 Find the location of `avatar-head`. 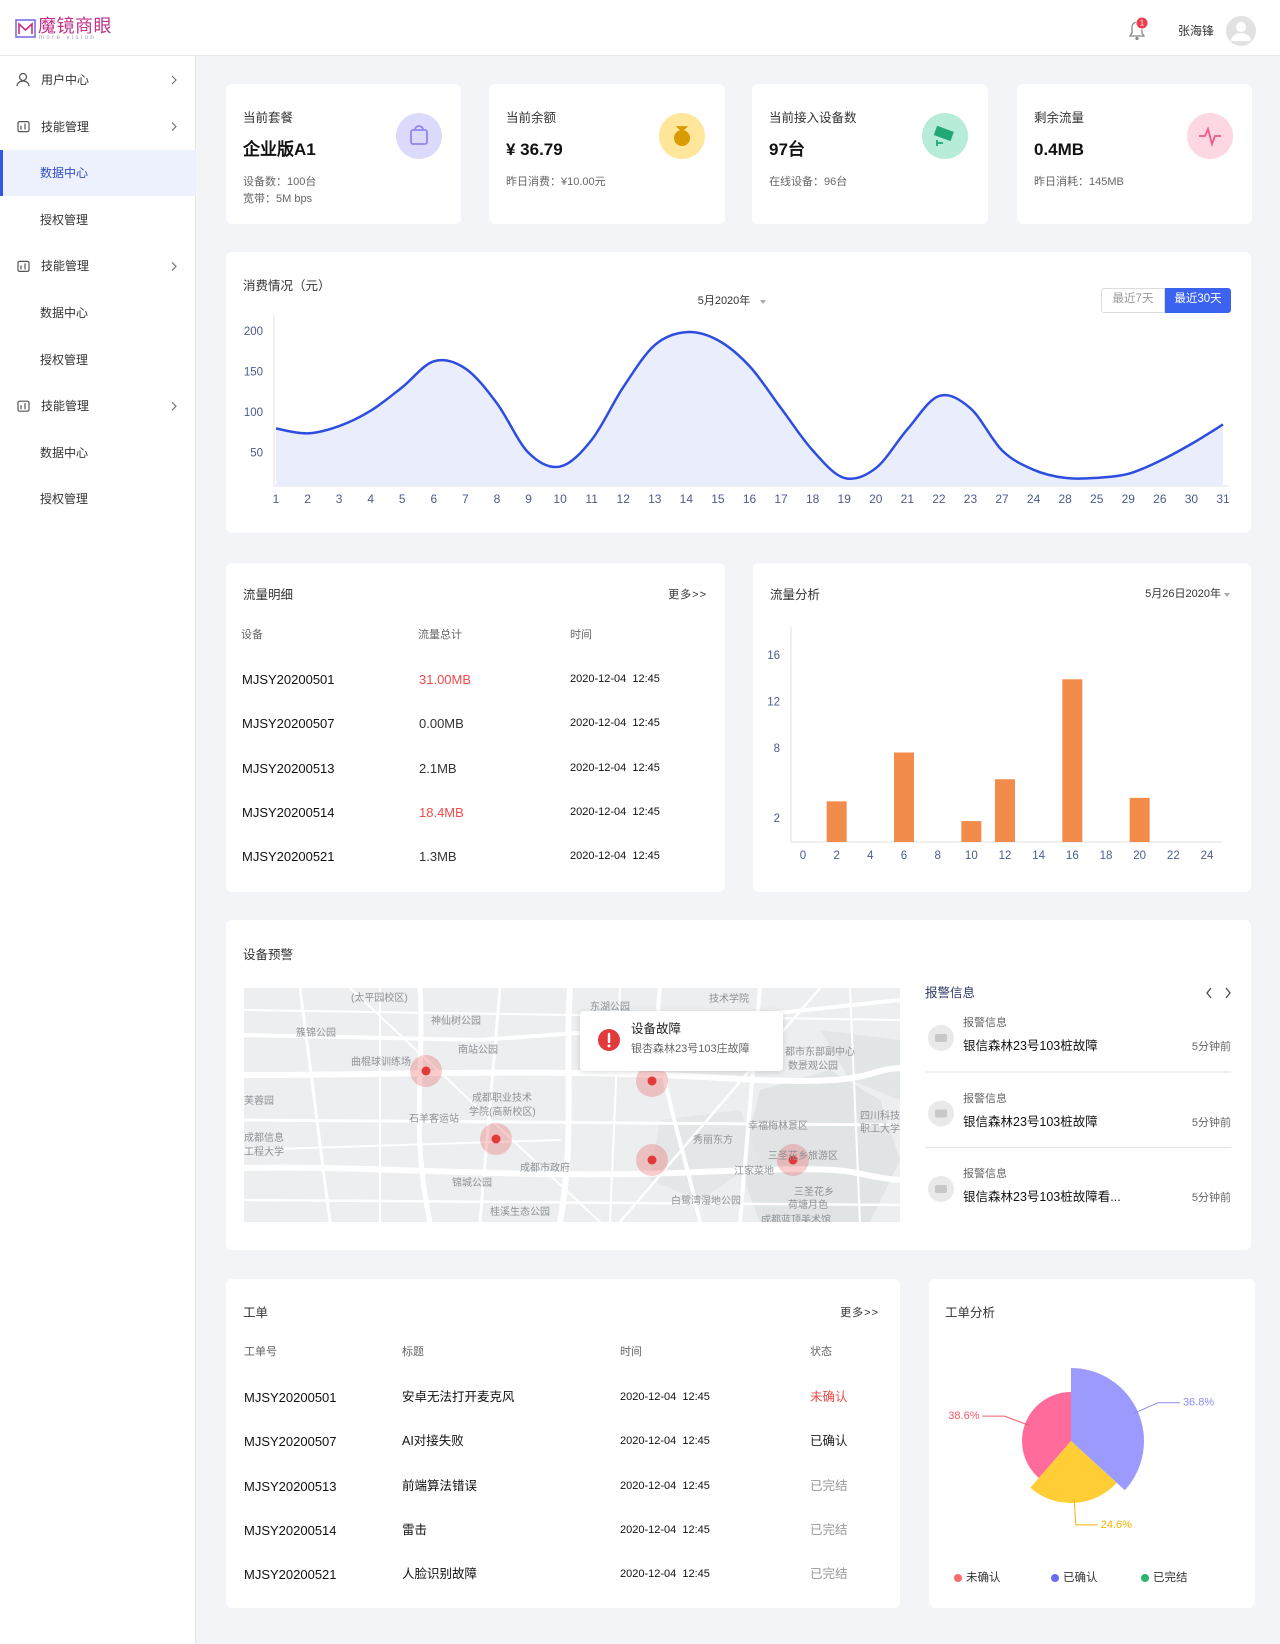

avatar-head is located at coordinates (1241, 27).